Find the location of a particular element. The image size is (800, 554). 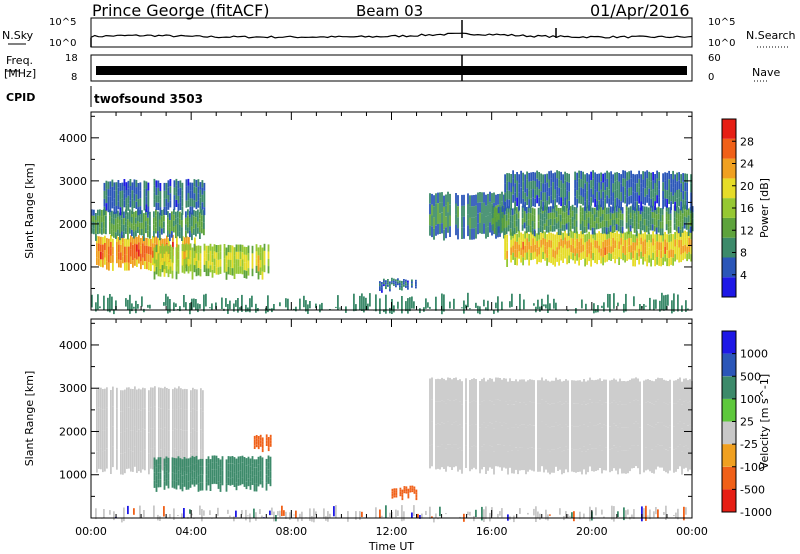

colorbar-tick-label: 12 is located at coordinates (747, 230).